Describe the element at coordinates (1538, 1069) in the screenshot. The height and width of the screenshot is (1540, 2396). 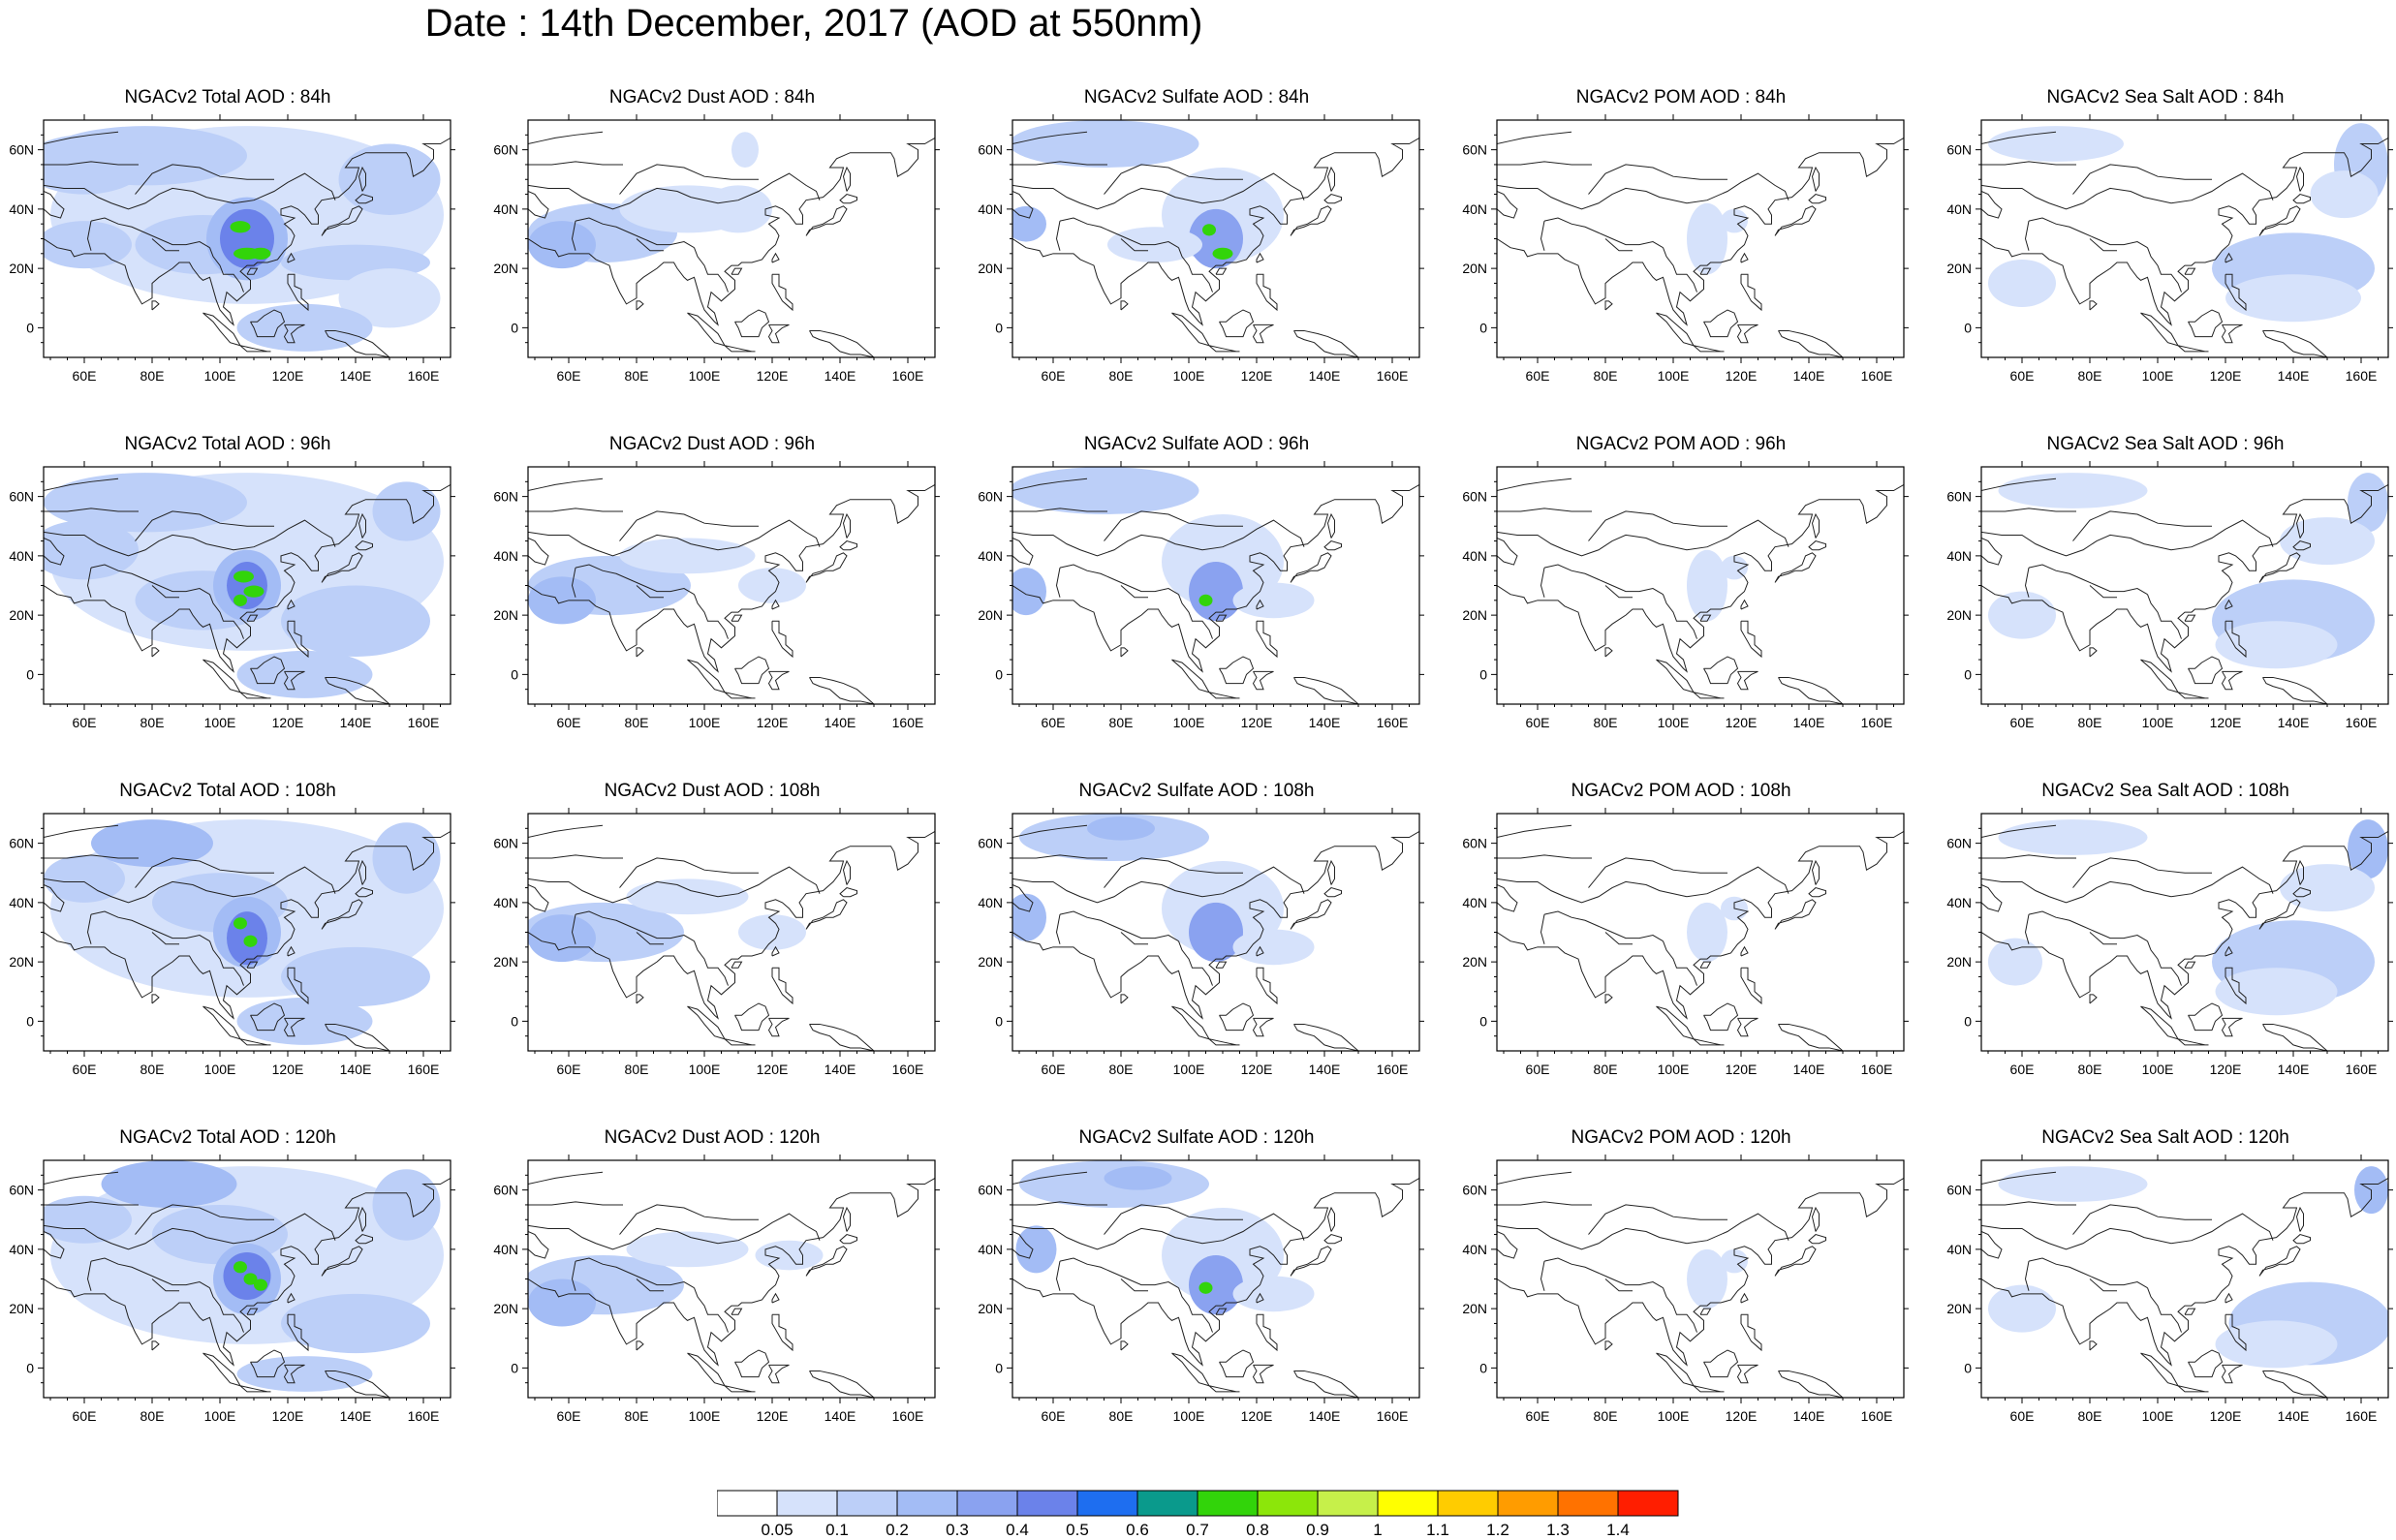
I see `lon-tick-label: 60E` at that location.